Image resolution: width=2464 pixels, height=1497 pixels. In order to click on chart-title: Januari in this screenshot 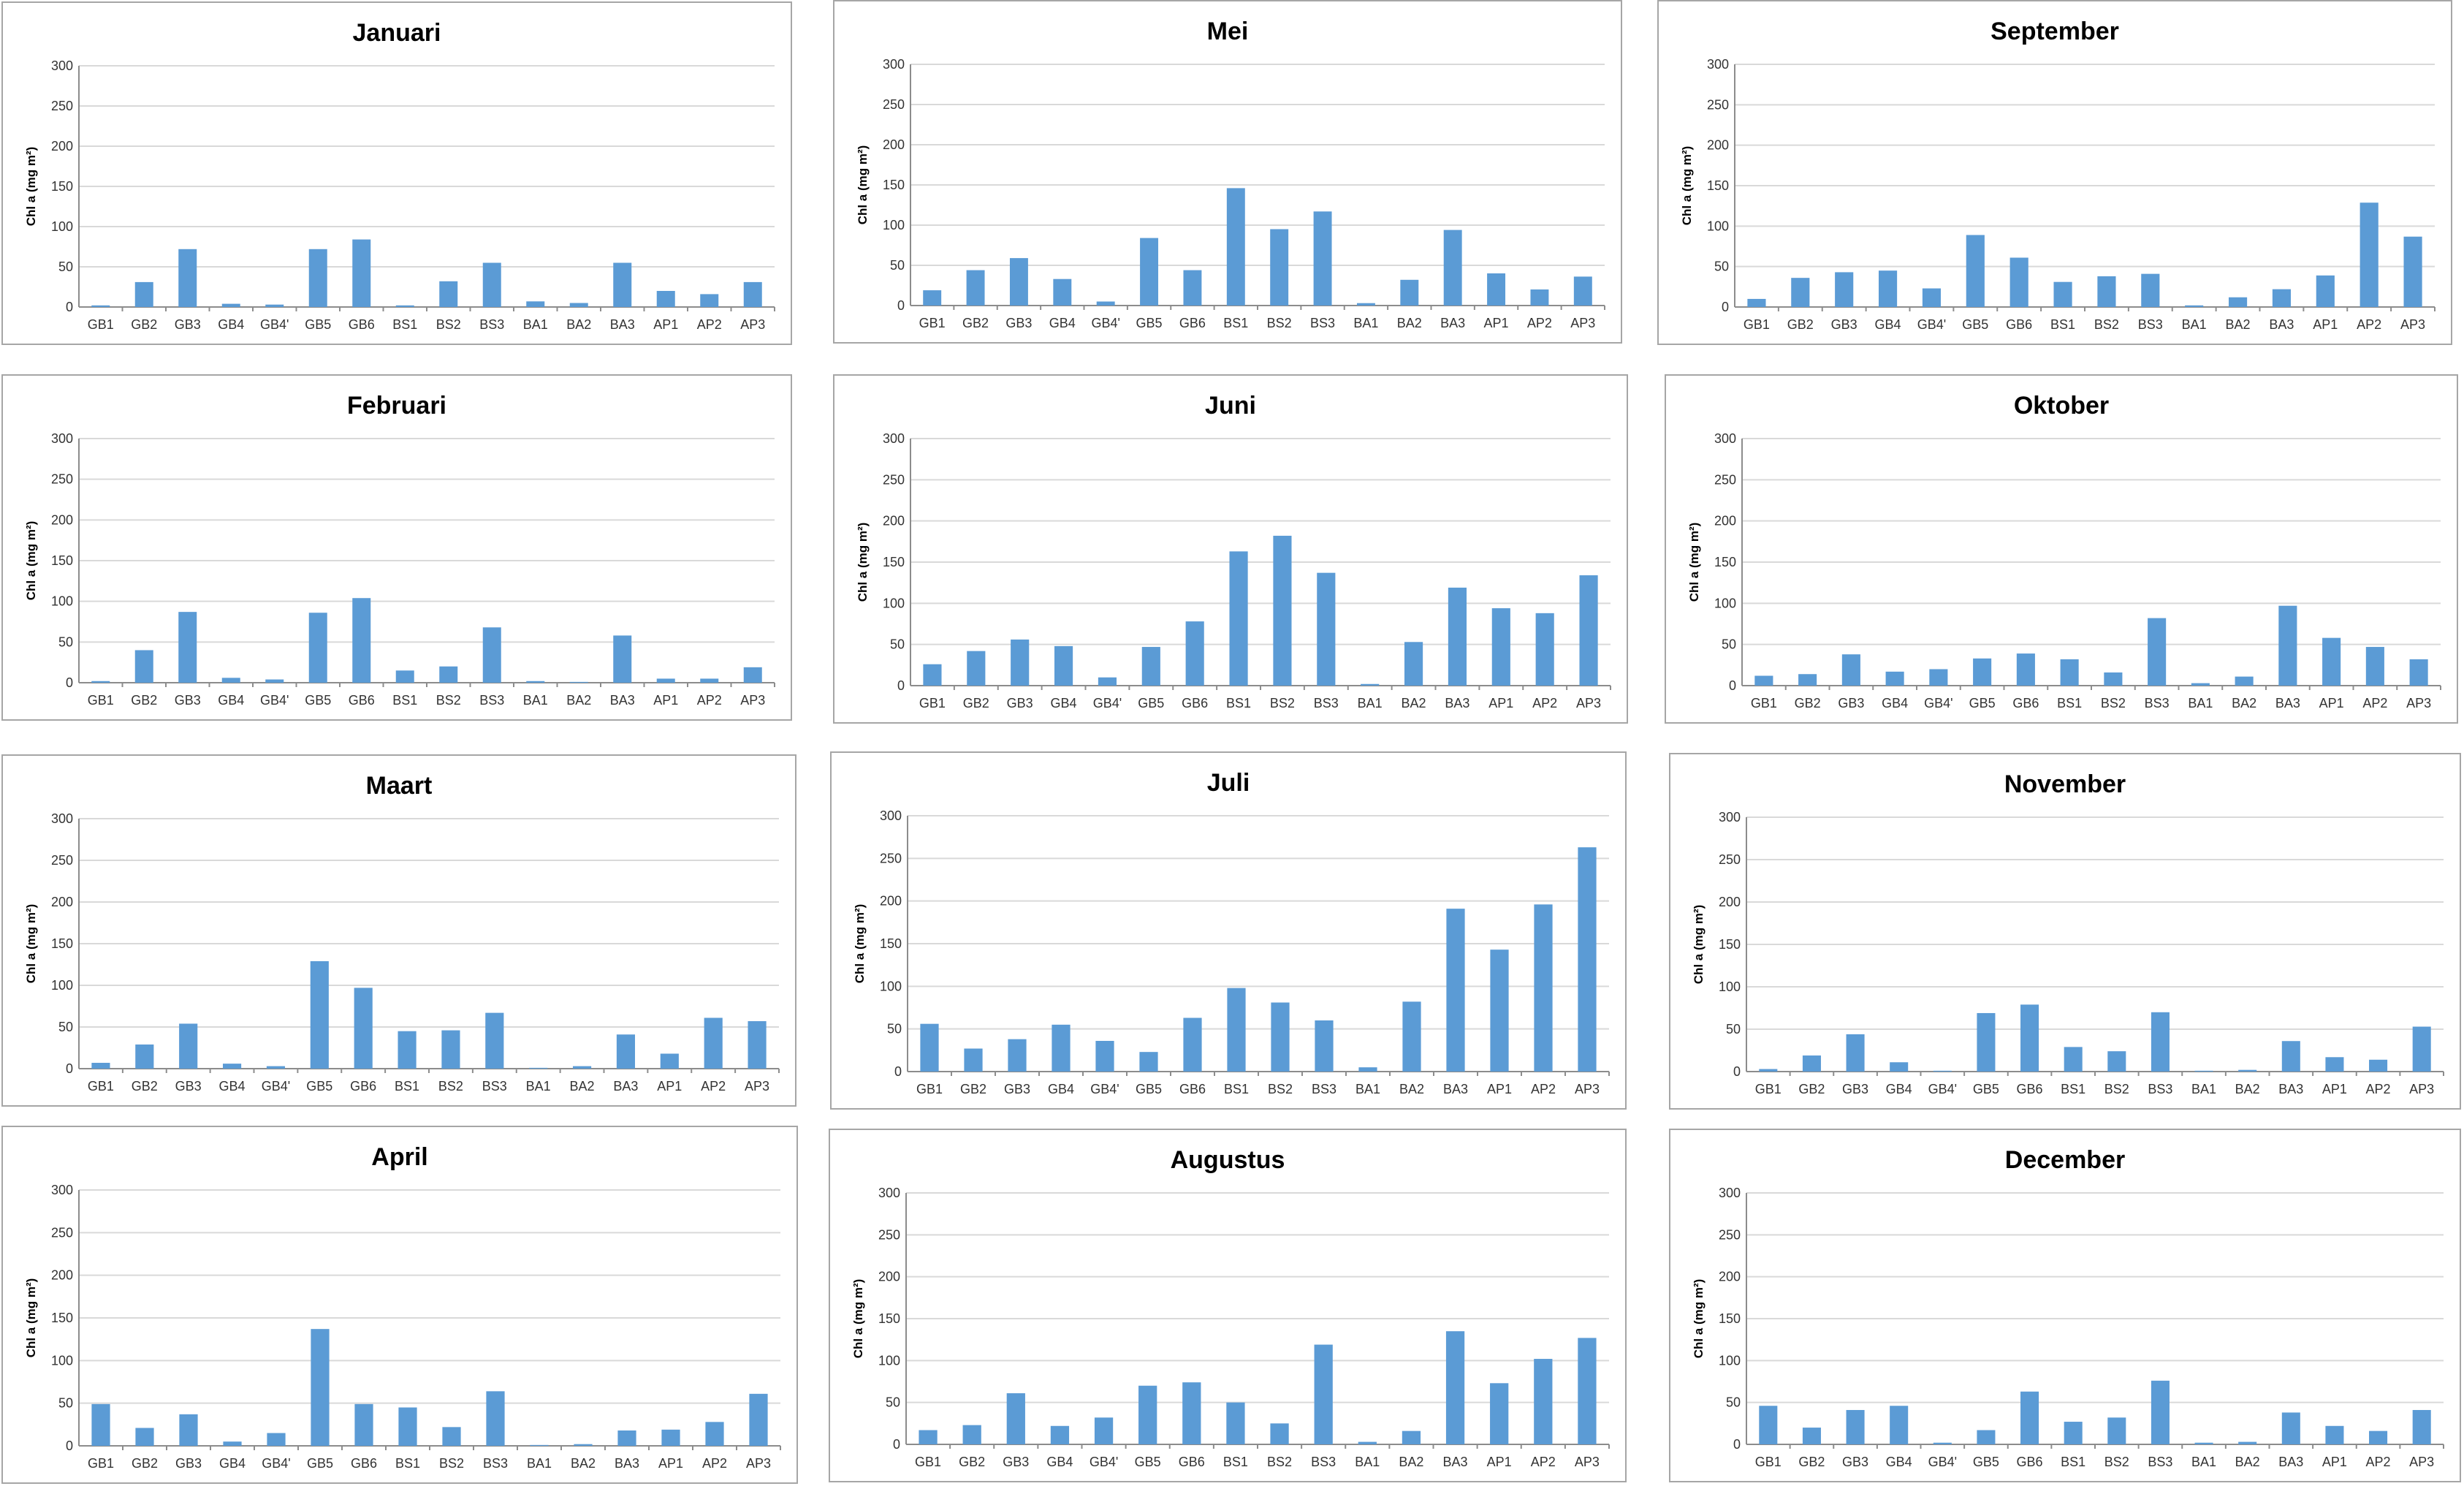, I will do `click(397, 33)`.